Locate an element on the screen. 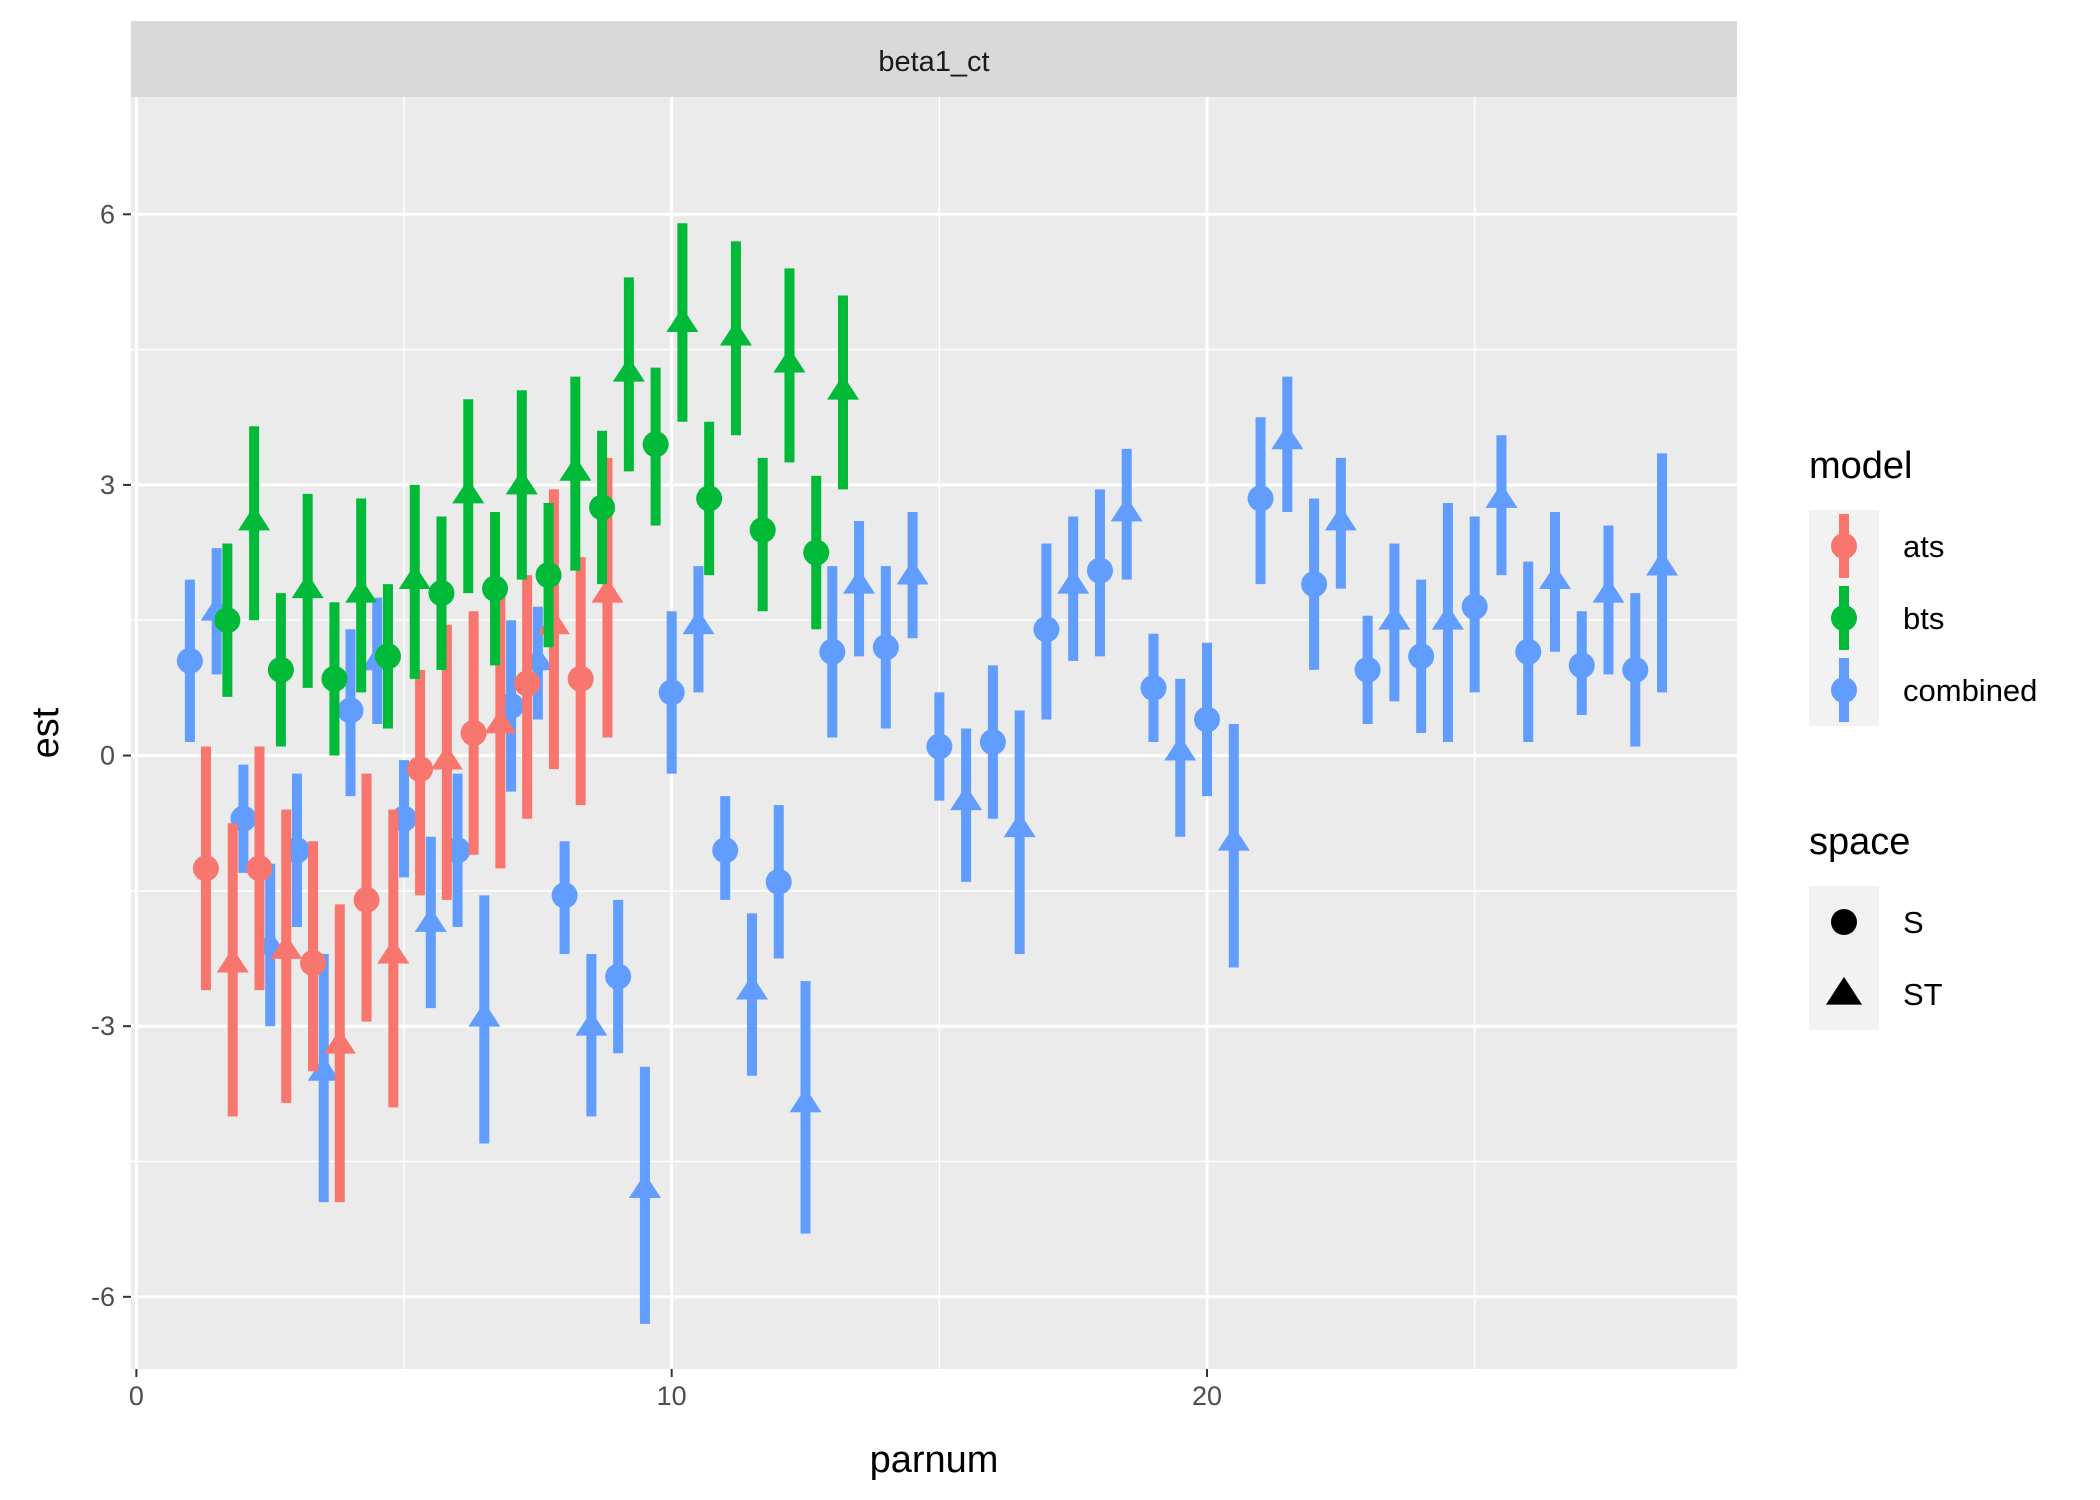 This screenshot has width=2100, height=1500. legend-key-circle is located at coordinates (1844, 922).